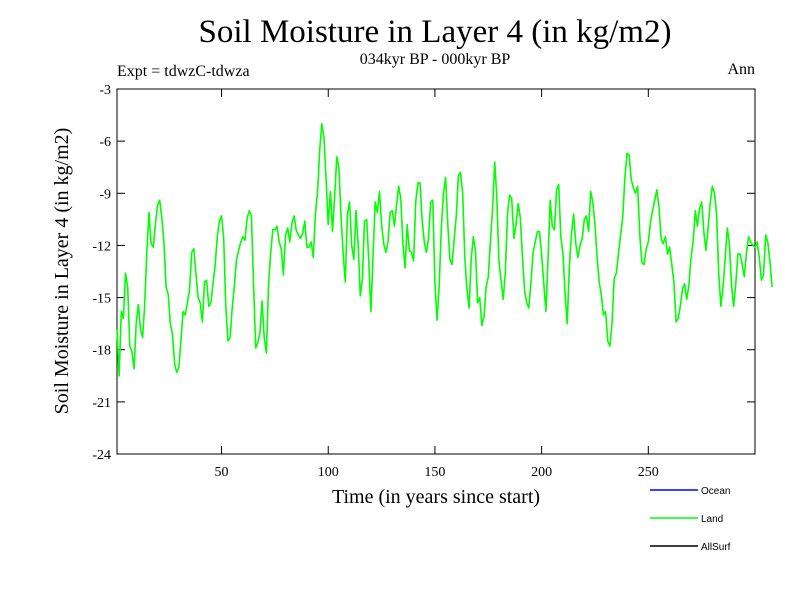 The width and height of the screenshot is (800, 600). What do you see at coordinates (434, 472) in the screenshot?
I see `x-tick-label: 150` at bounding box center [434, 472].